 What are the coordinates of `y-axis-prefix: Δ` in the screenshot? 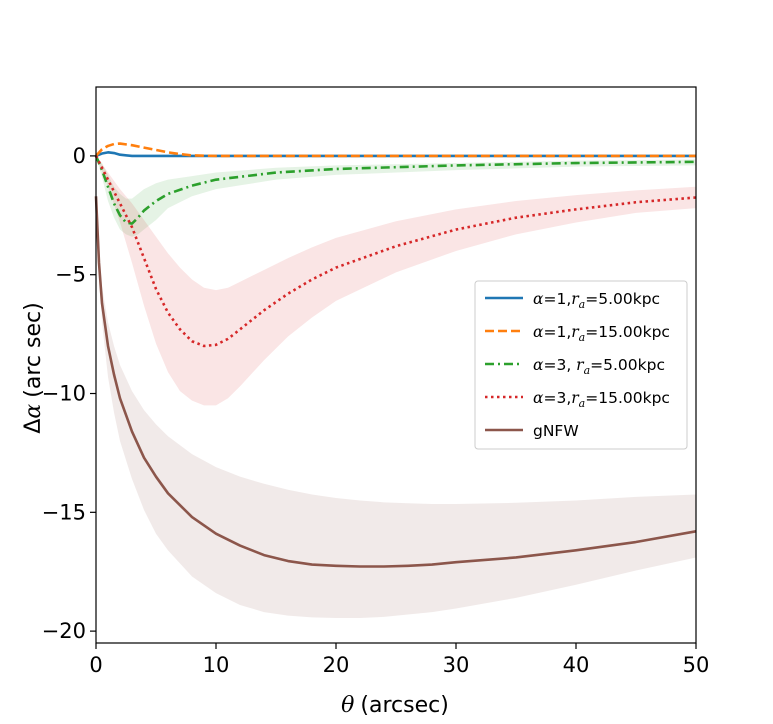 It's located at (33, 426).